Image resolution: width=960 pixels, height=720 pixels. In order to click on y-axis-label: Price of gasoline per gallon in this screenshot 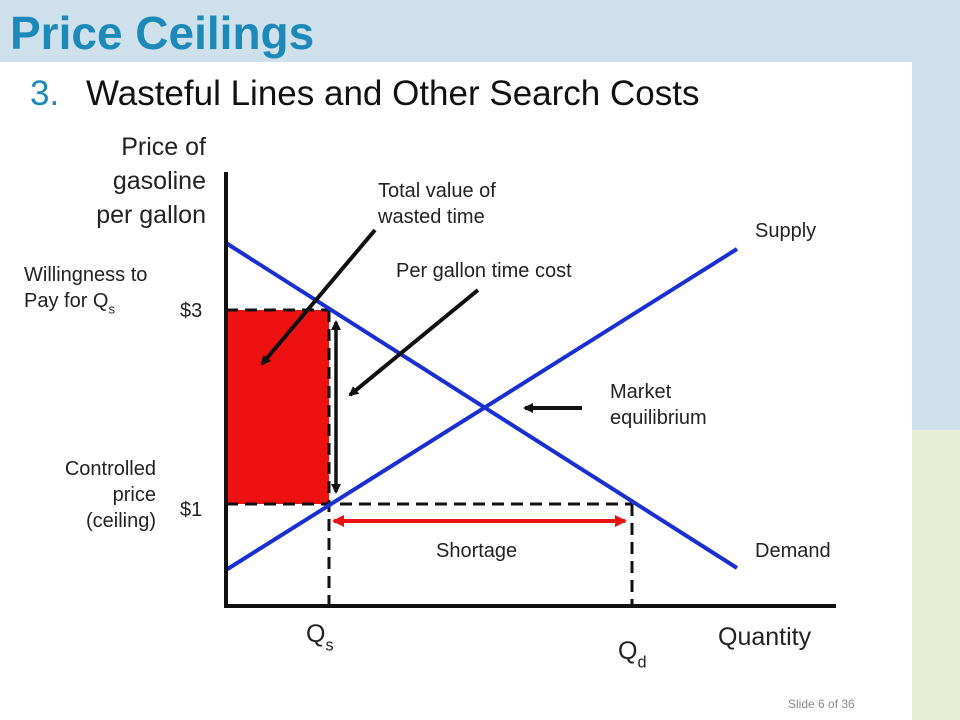, I will do `click(136, 181)`.